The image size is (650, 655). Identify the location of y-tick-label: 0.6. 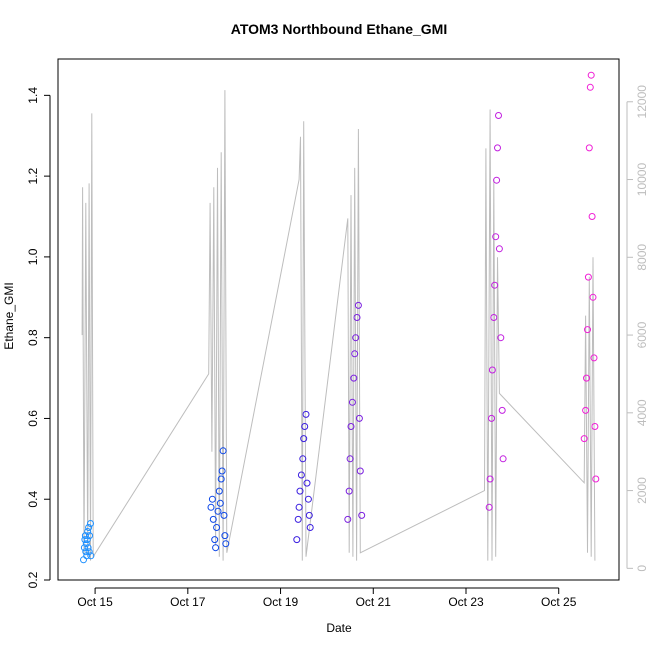
(33, 418).